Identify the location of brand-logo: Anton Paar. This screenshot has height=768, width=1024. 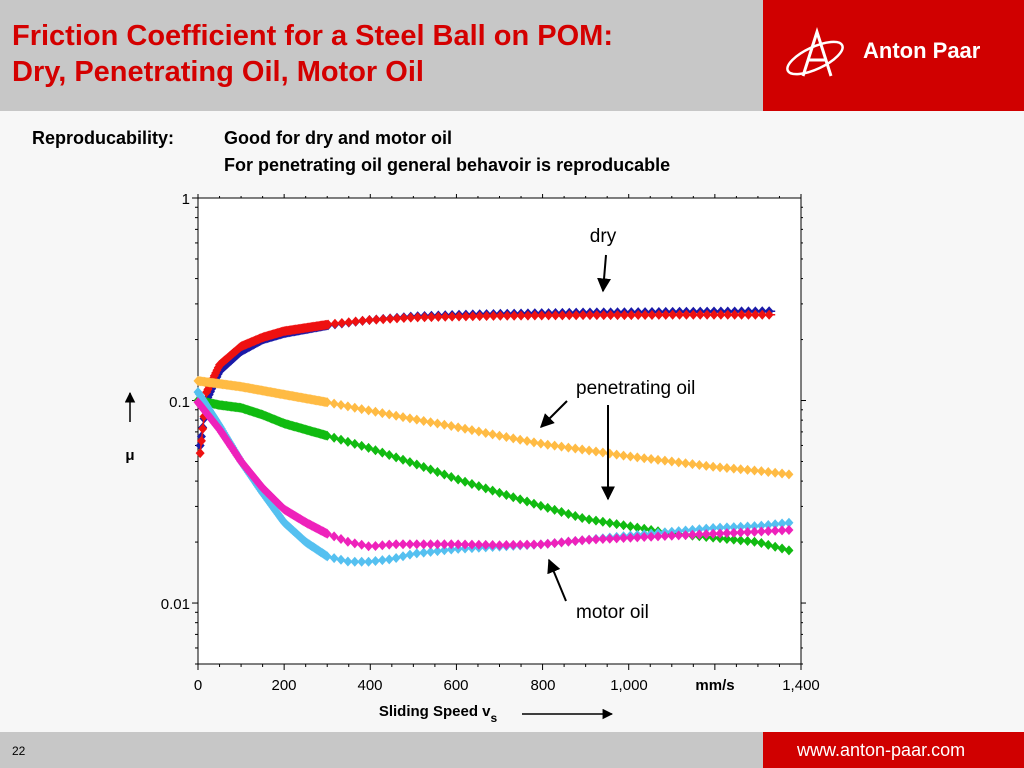
(893, 55).